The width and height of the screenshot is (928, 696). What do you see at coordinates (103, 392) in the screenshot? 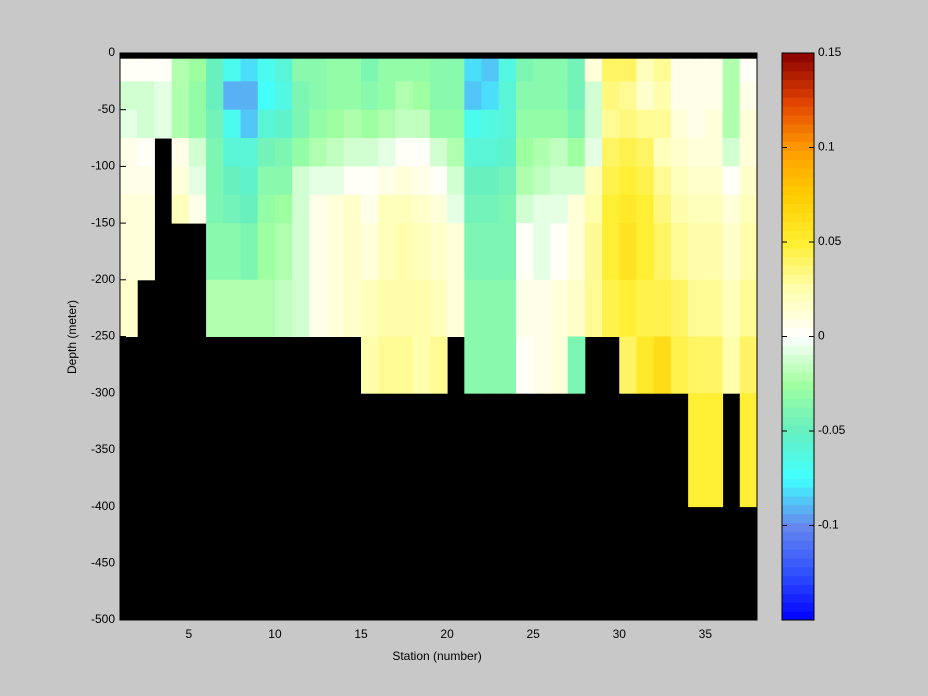
I see `y-tick-label: -300` at bounding box center [103, 392].